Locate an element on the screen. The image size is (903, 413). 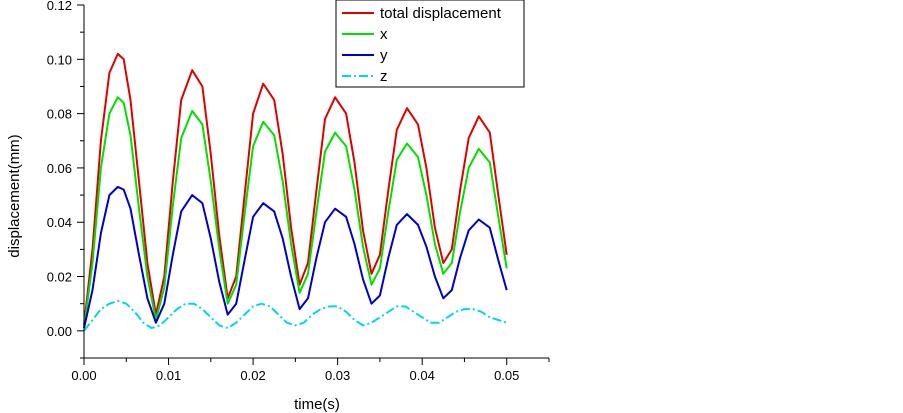
legend: total displacement xyz is located at coordinates (430, 44).